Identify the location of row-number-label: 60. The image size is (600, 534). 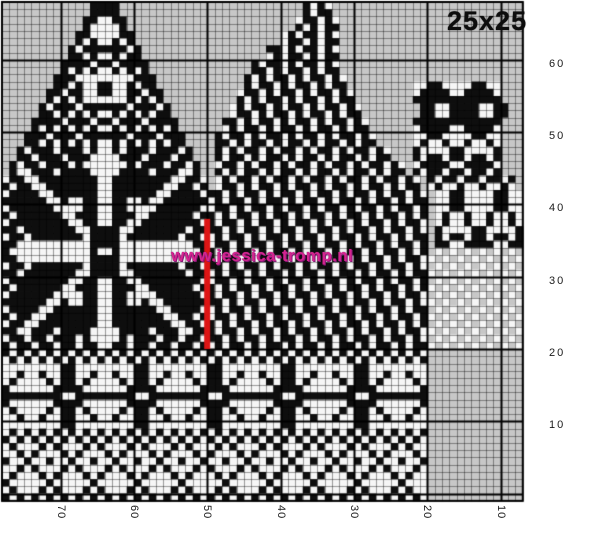
(557, 63).